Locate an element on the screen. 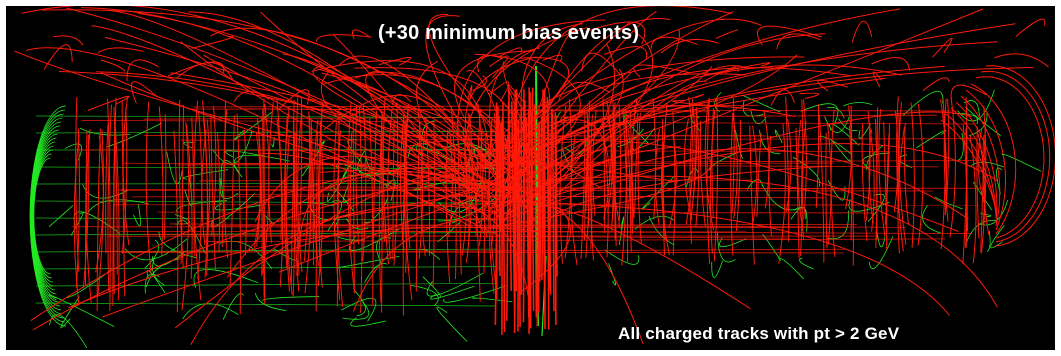 The image size is (1061, 356). pileup-caption: (+30 minimum bias events) is located at coordinates (509, 33).